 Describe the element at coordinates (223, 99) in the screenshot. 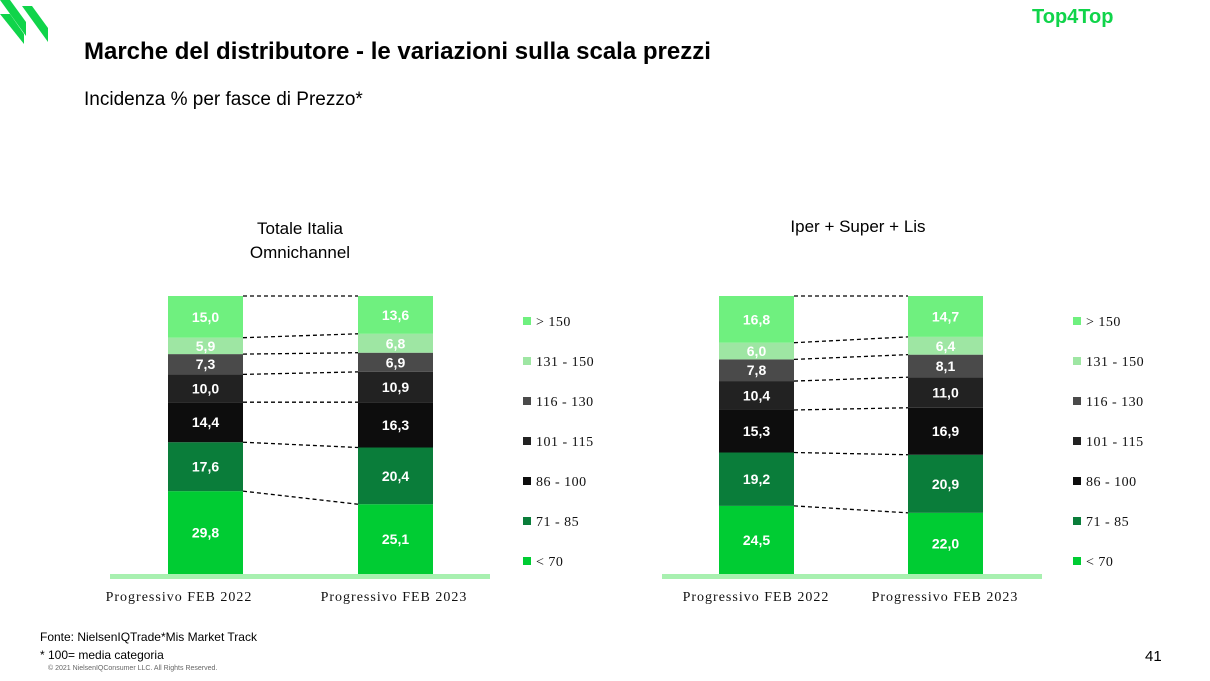

I see `page-subtitle: Incidenza % per fasce di Prezzo*` at that location.